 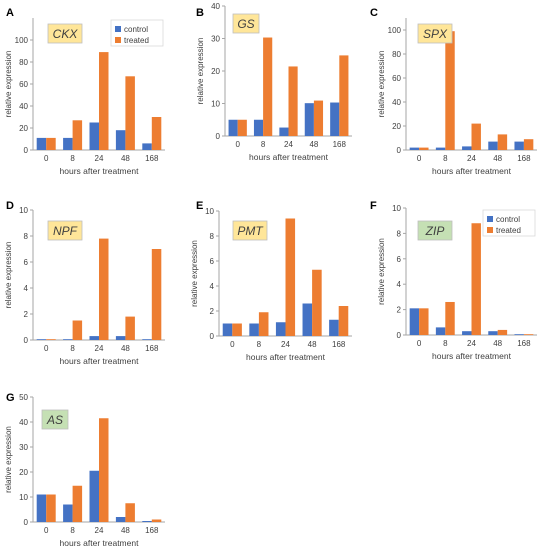 What do you see at coordinates (118, 40) in the screenshot?
I see `legend-swatch-treated` at bounding box center [118, 40].